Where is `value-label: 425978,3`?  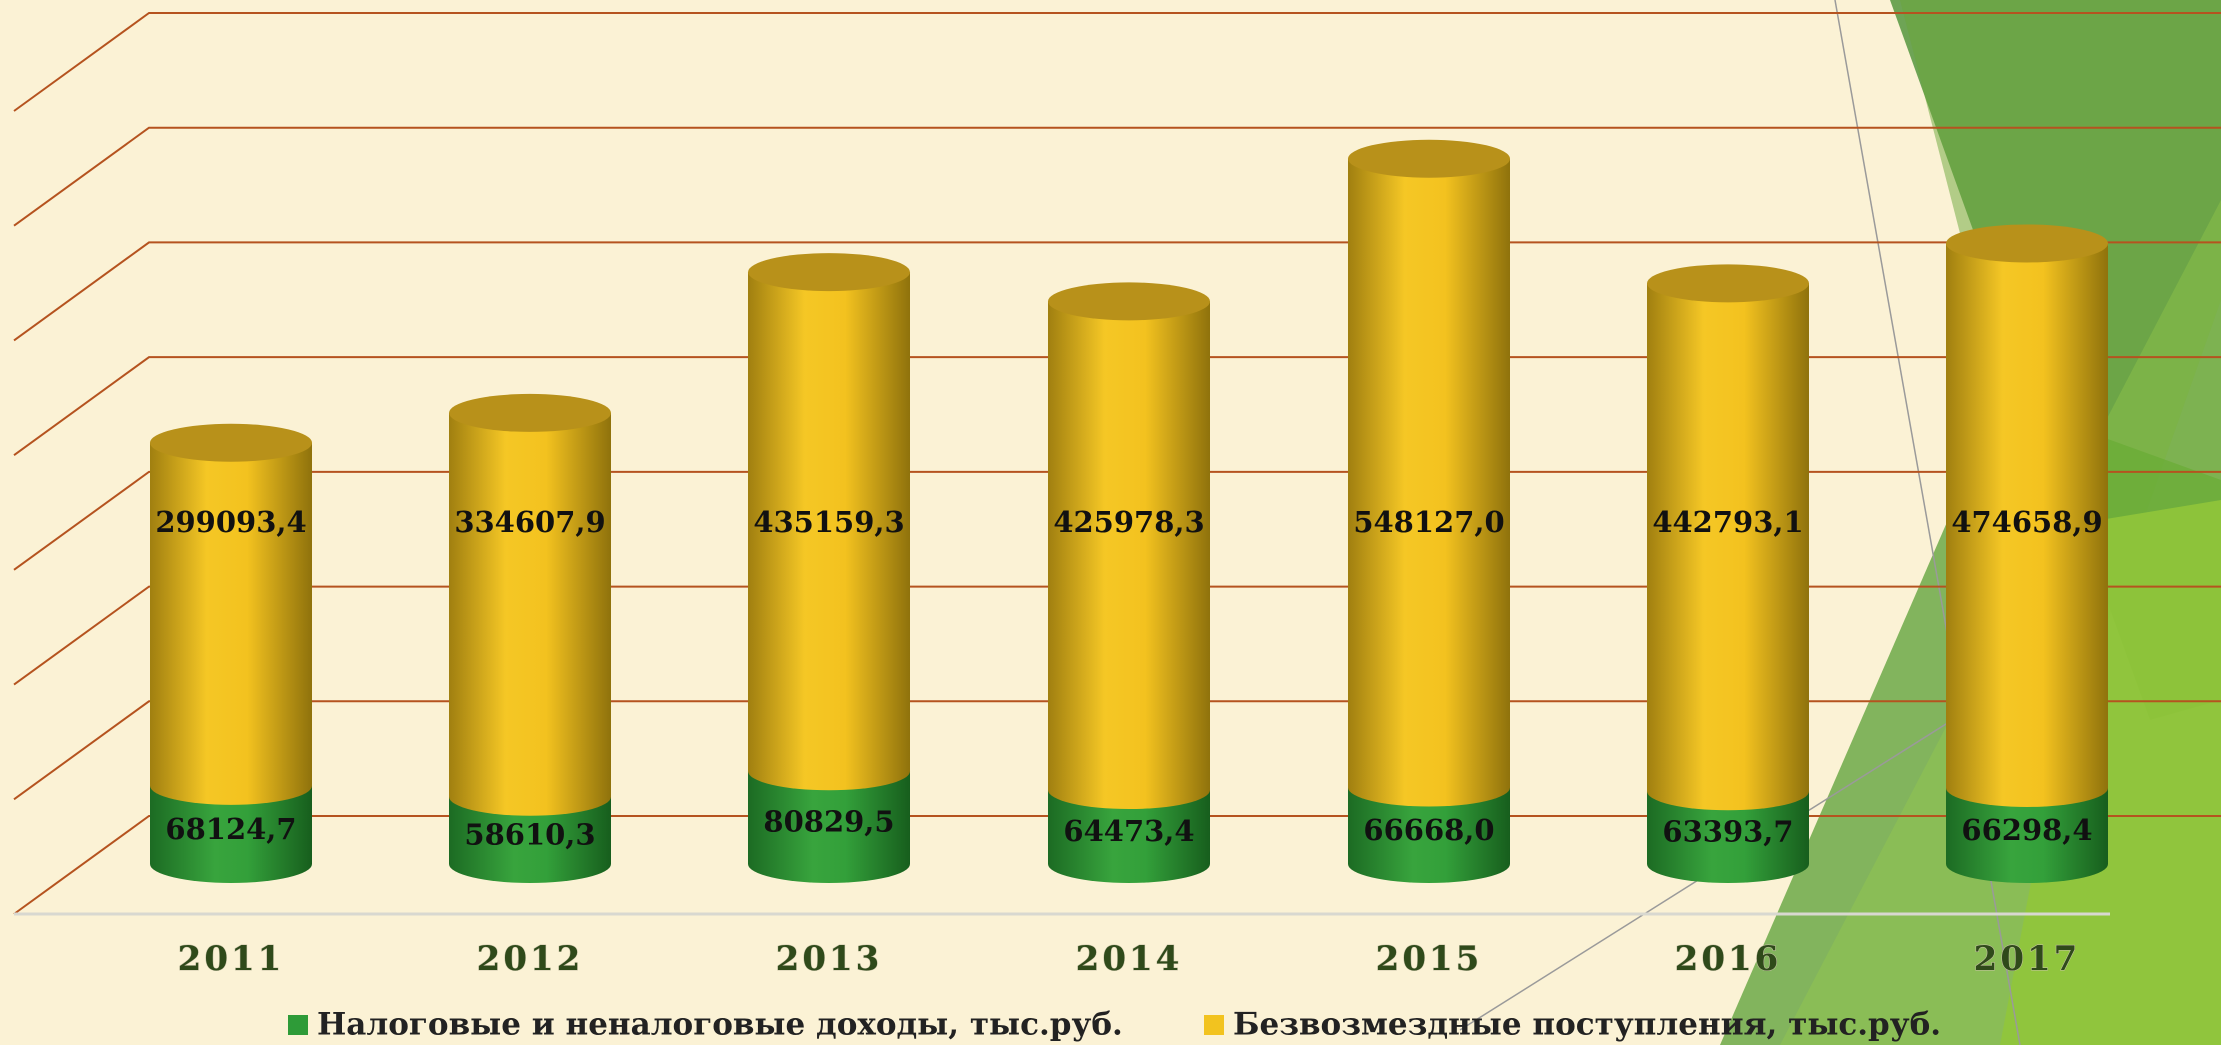 value-label: 425978,3 is located at coordinates (1128, 522).